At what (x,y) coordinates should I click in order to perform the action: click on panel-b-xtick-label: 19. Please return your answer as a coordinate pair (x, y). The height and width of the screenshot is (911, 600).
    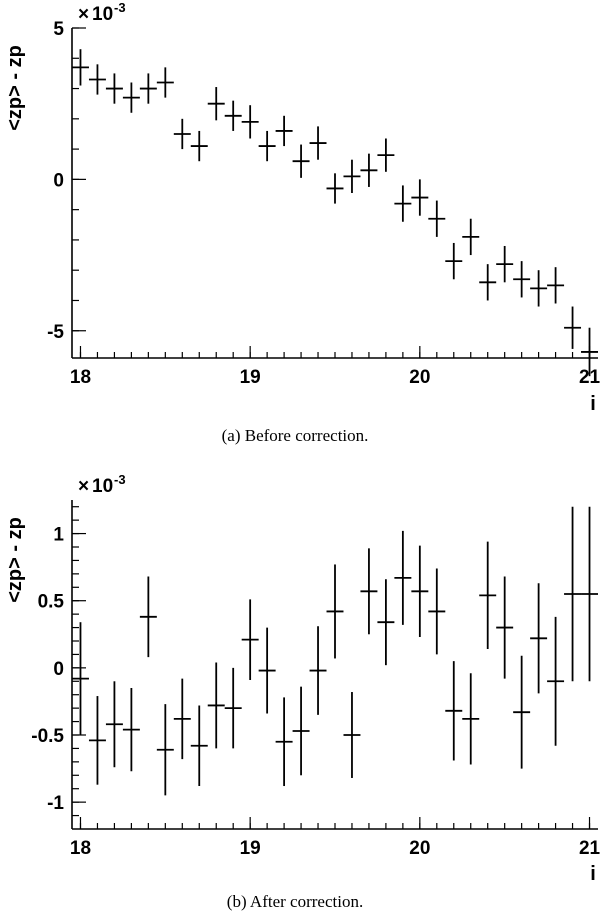
    Looking at the image, I should click on (250, 848).